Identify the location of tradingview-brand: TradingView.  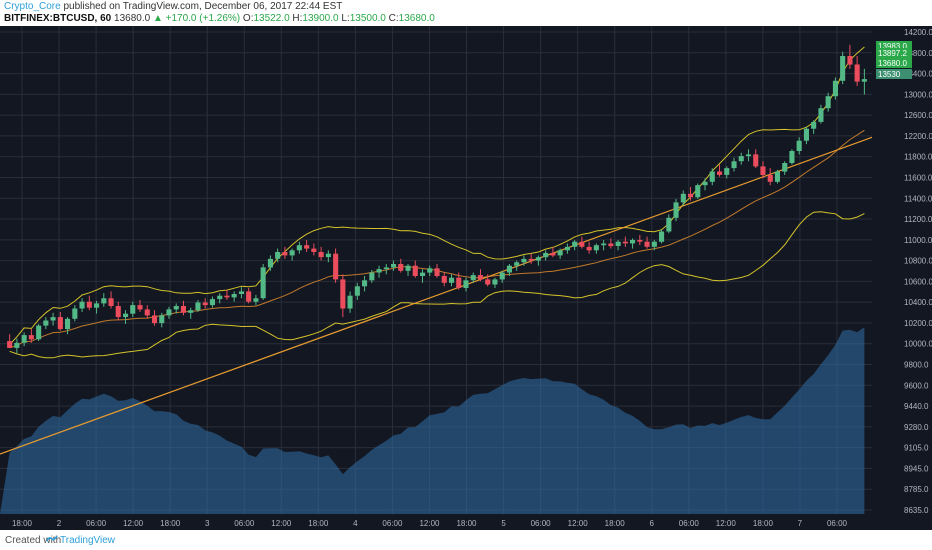
(88, 540).